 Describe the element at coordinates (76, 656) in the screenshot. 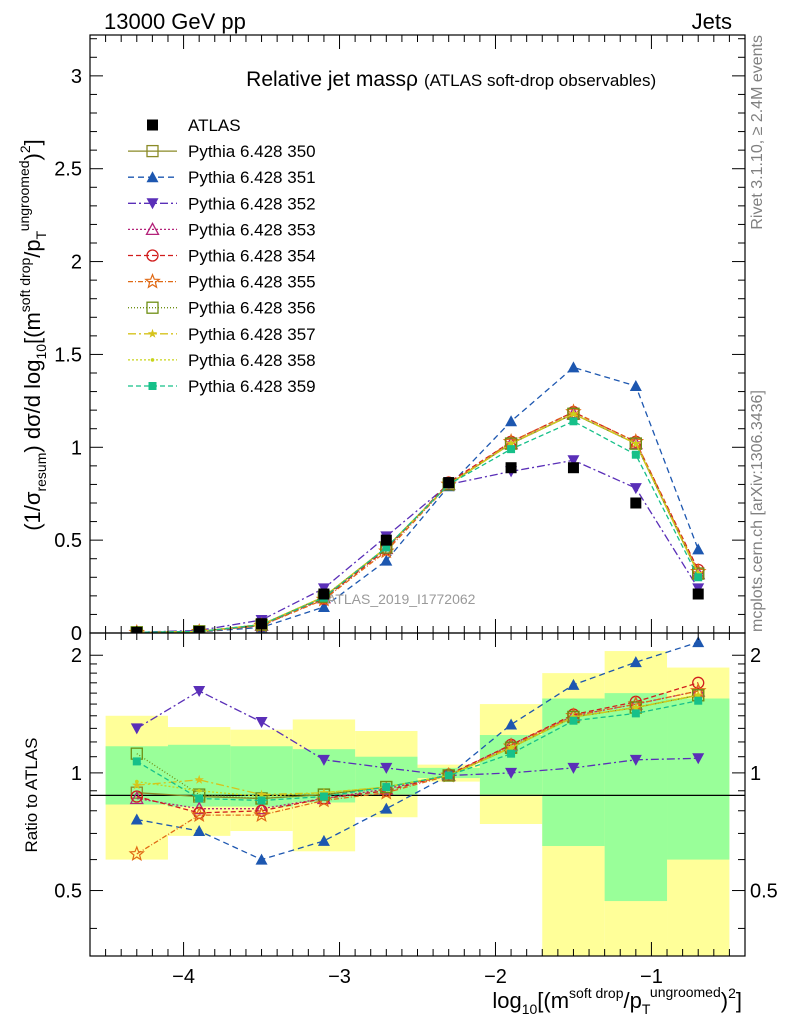

I see `ratio-y-tick-label-left: 2` at that location.